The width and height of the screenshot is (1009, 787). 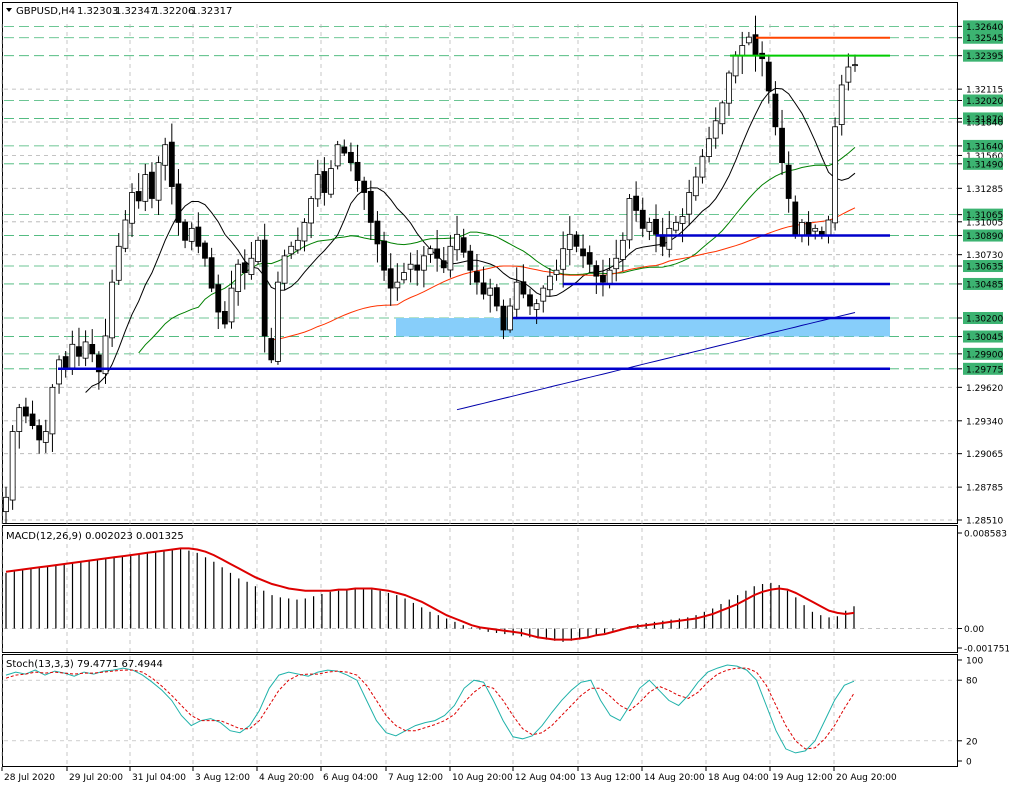 What do you see at coordinates (984, 223) in the screenshot?
I see `price-tick-label: 1.31005` at bounding box center [984, 223].